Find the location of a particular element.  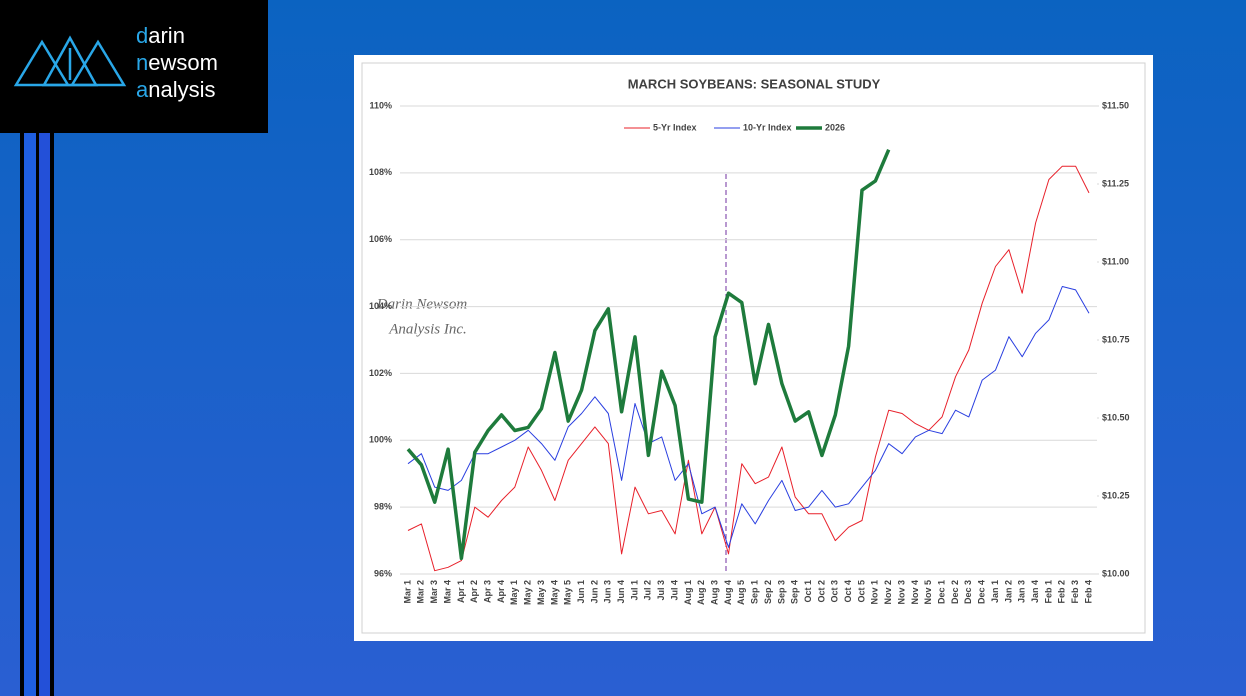

x-tick-label: Feb 3 is located at coordinates (1075, 592).